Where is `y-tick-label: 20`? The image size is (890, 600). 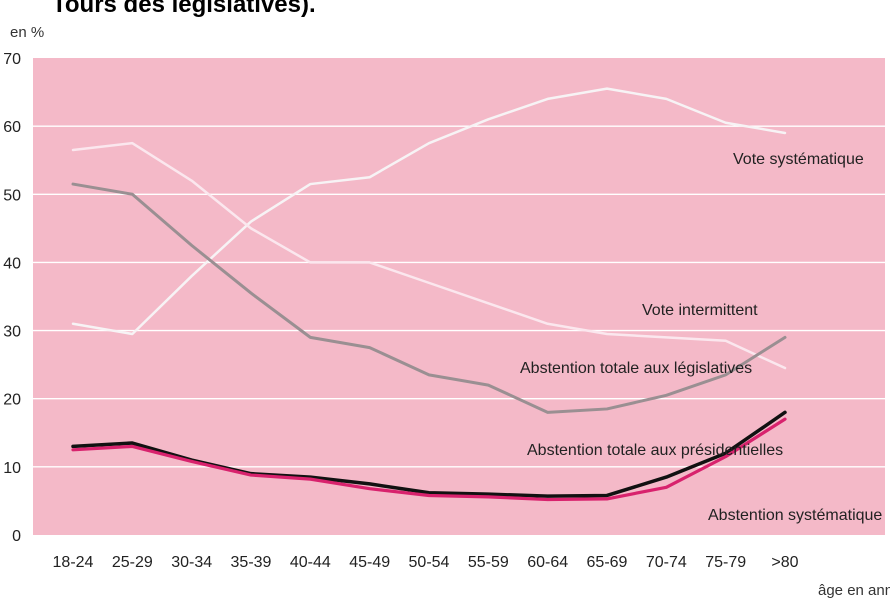
y-tick-label: 20 is located at coordinates (12, 400).